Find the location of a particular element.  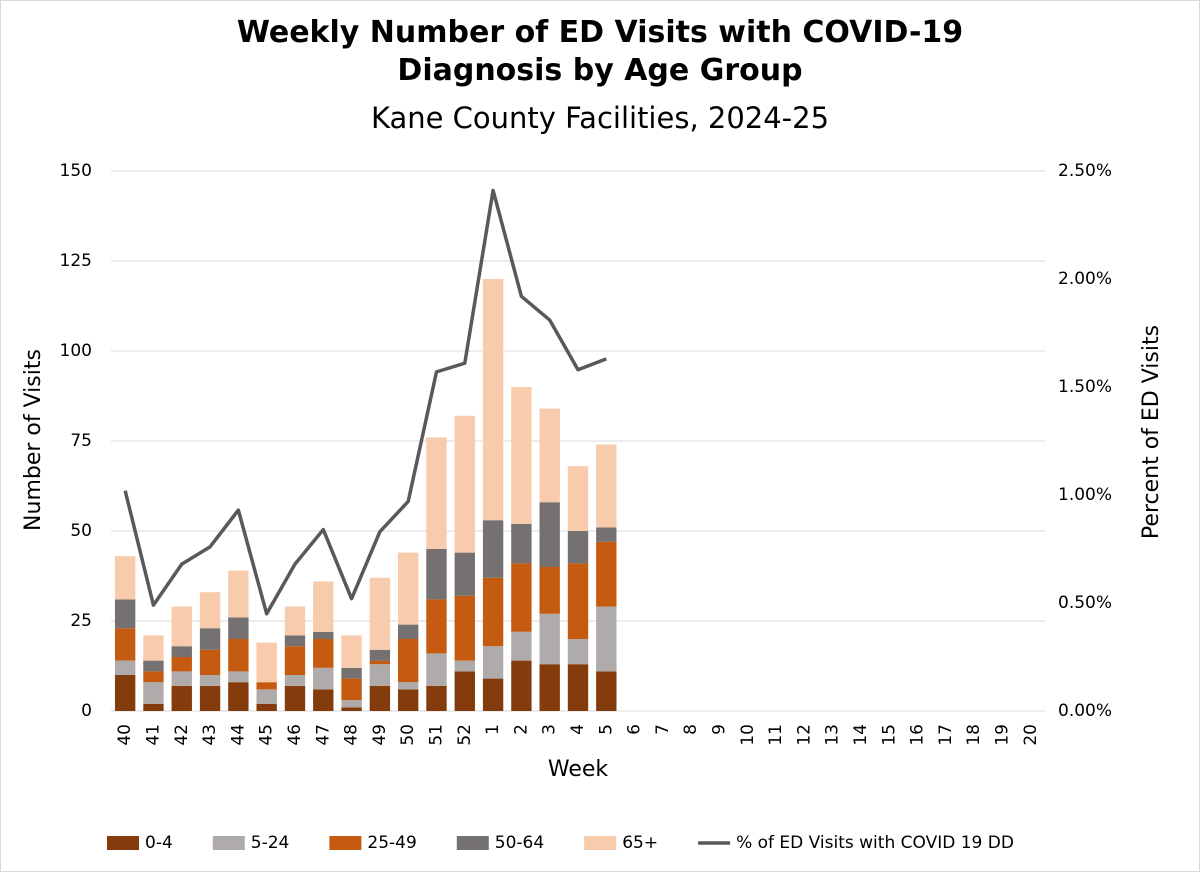

y-tick-label: 125 is located at coordinates (76, 261).